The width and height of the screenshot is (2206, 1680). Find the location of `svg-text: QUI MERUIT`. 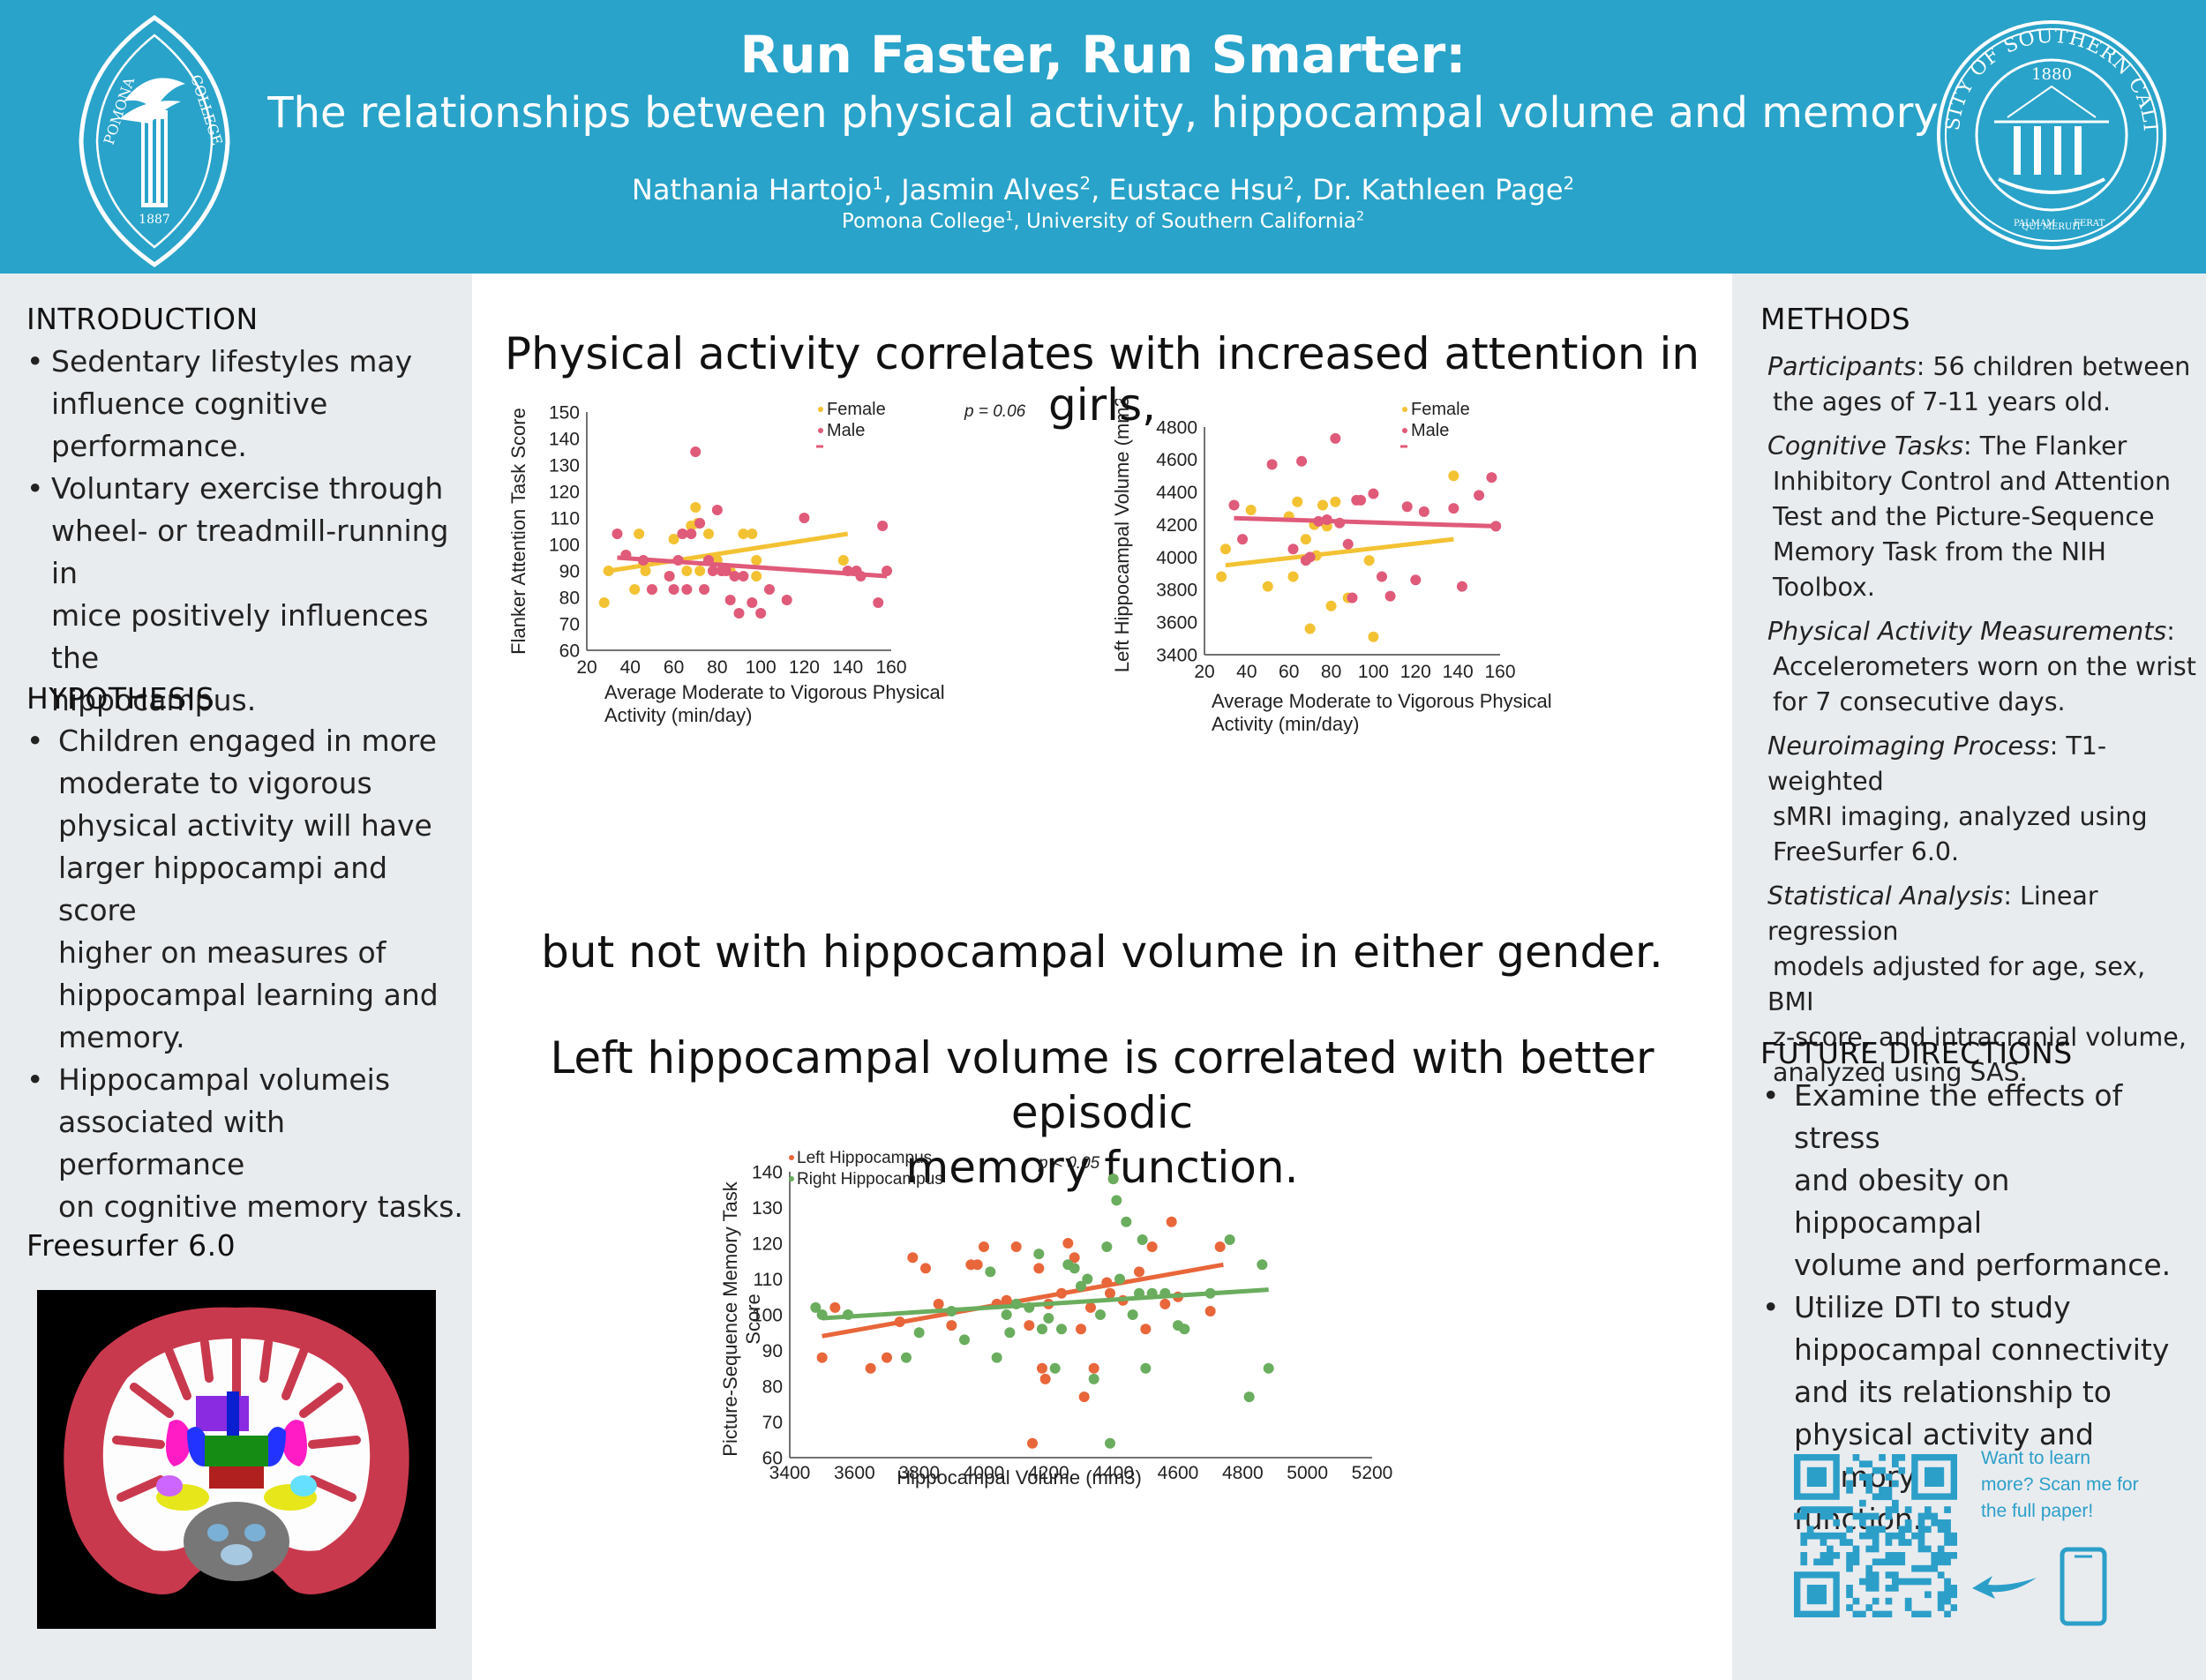

svg-text: QUI MERUIT is located at coordinates (2052, 227).